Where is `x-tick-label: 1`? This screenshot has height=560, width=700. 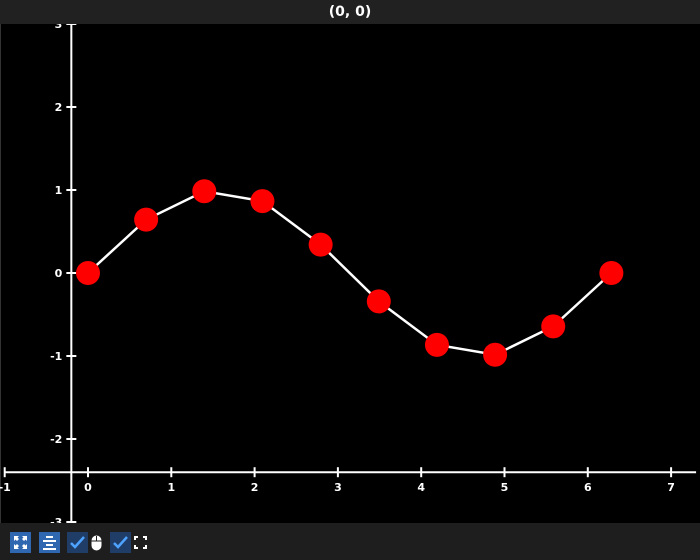 x-tick-label: 1 is located at coordinates (171, 487).